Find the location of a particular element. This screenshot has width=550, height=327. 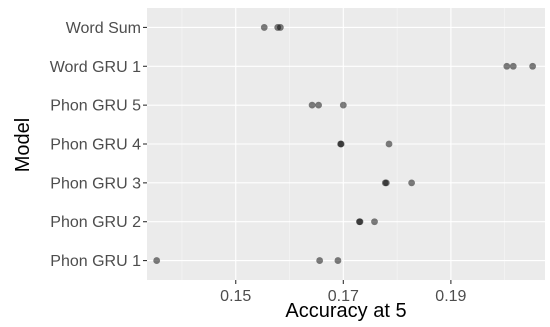

x-axis-ticks: 0.15 0.17 0.19 is located at coordinates (343, 292).